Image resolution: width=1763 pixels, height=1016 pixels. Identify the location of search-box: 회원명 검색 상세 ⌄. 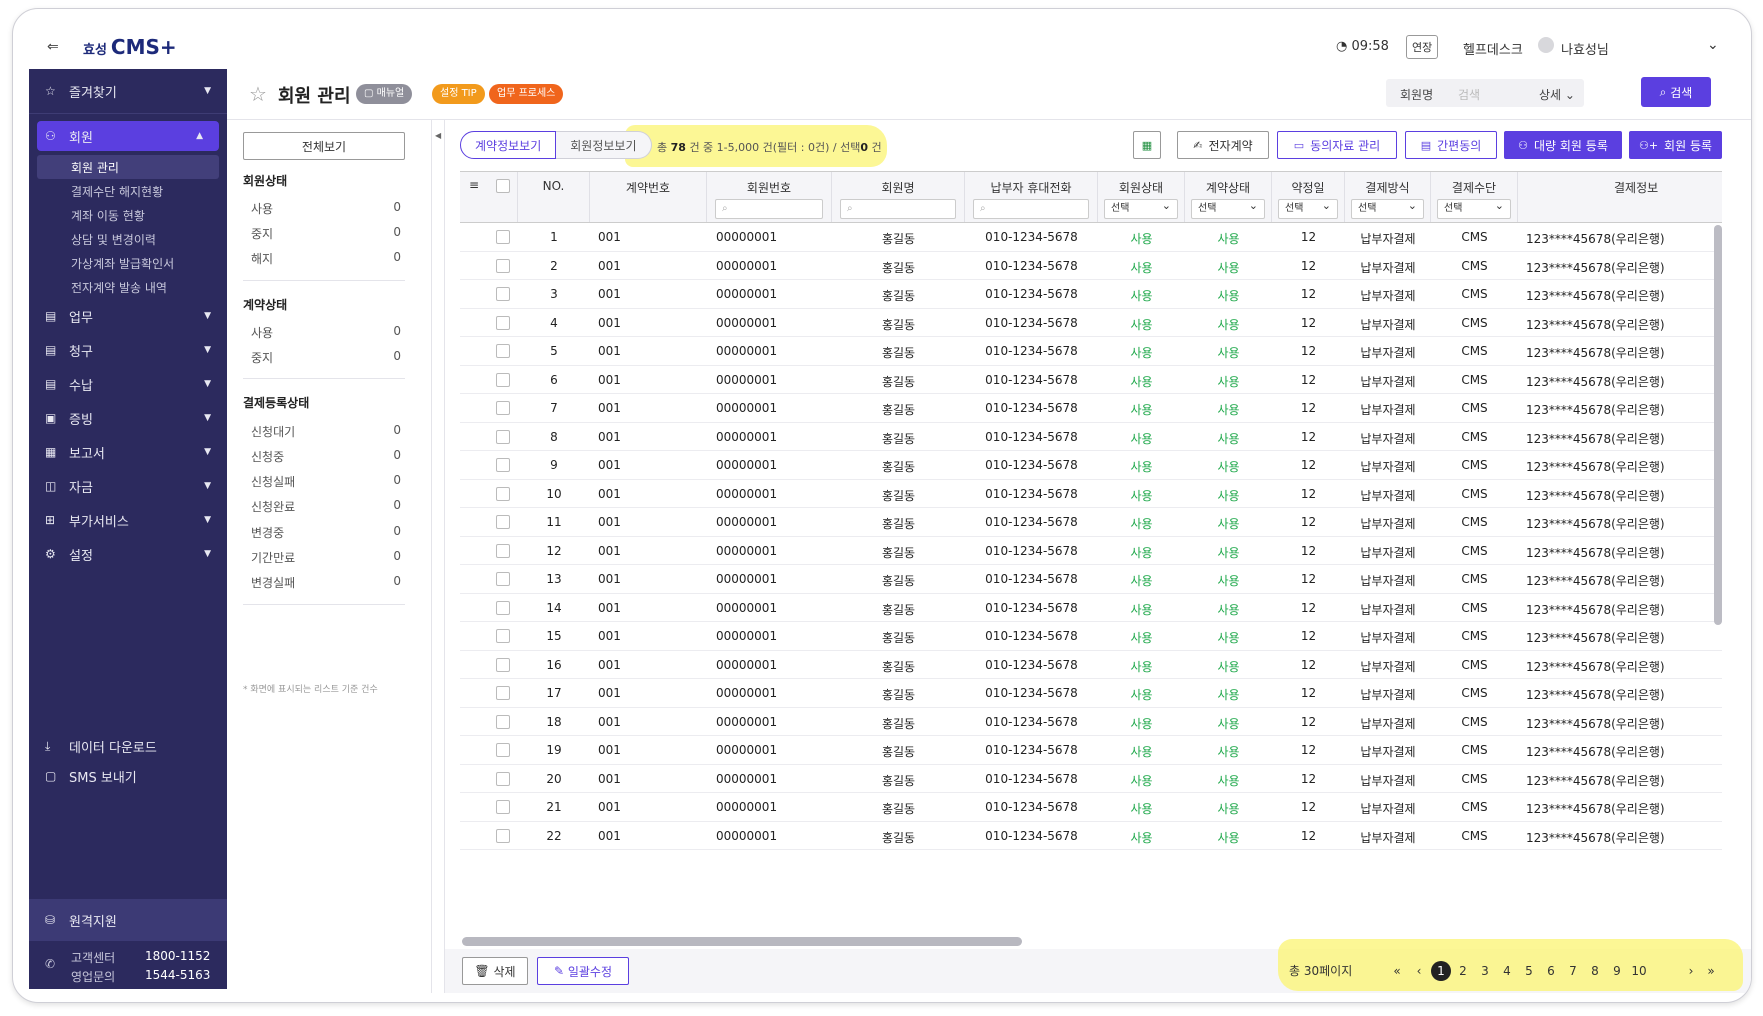
(1485, 93).